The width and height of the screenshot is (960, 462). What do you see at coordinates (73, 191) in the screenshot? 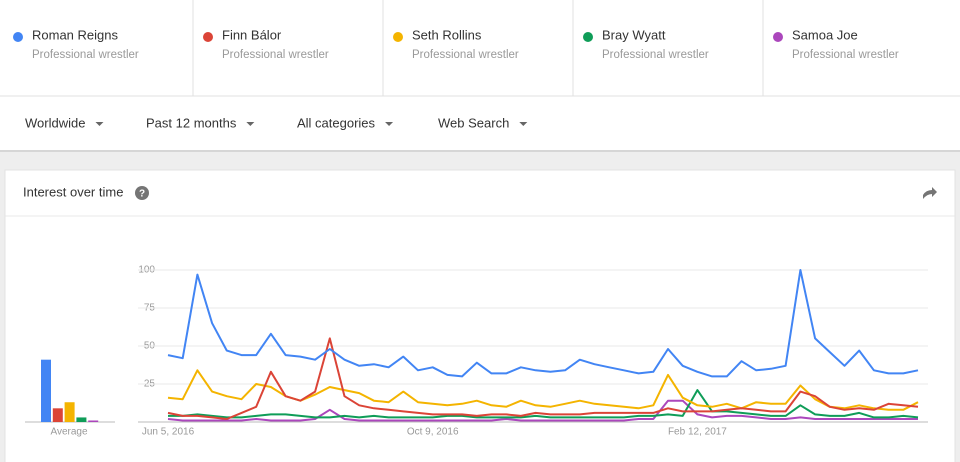
I see `card-title: Interest over time` at bounding box center [73, 191].